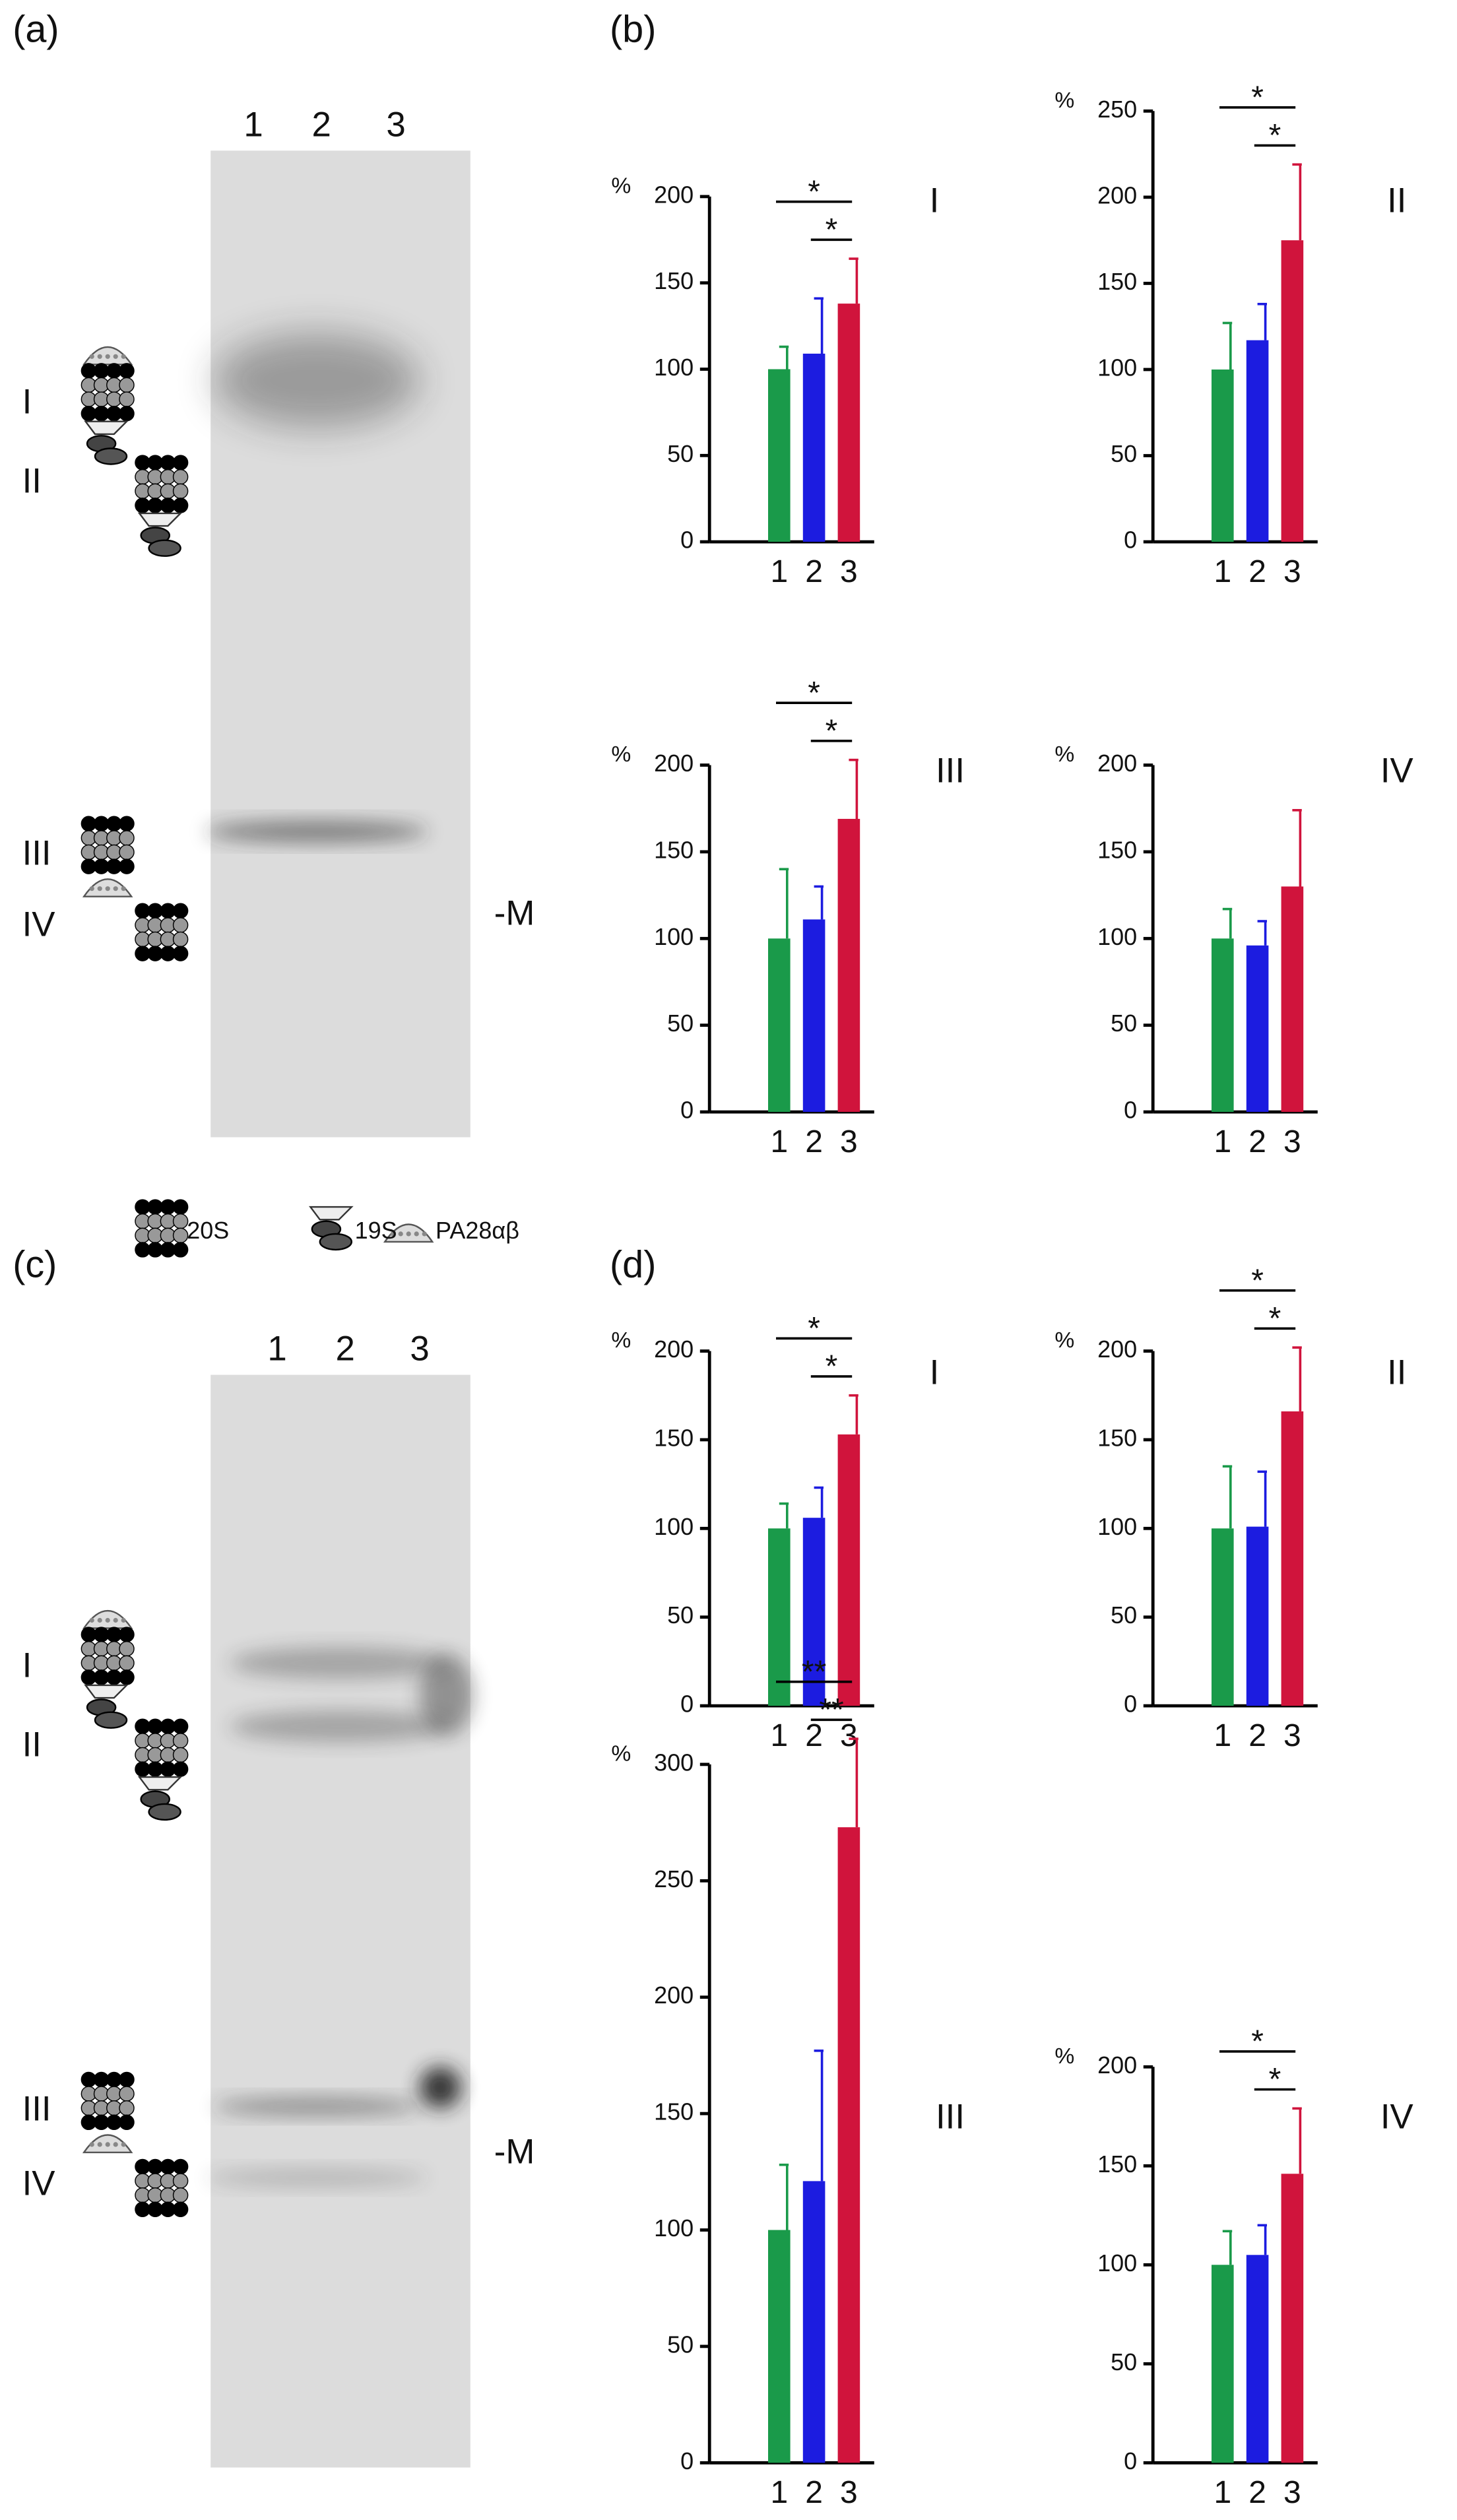 The height and width of the screenshot is (2520, 1457). I want to click on y-tick-label: 250, so click(674, 1878).